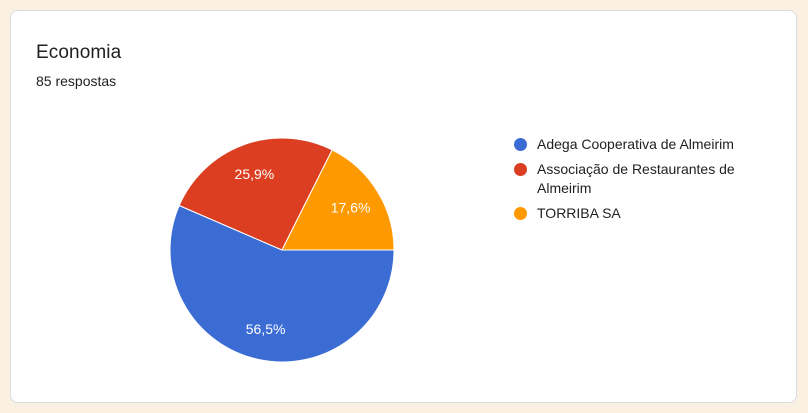 The image size is (808, 413). I want to click on legend-label: Adega Cooperativa de Almeirim, so click(635, 144).